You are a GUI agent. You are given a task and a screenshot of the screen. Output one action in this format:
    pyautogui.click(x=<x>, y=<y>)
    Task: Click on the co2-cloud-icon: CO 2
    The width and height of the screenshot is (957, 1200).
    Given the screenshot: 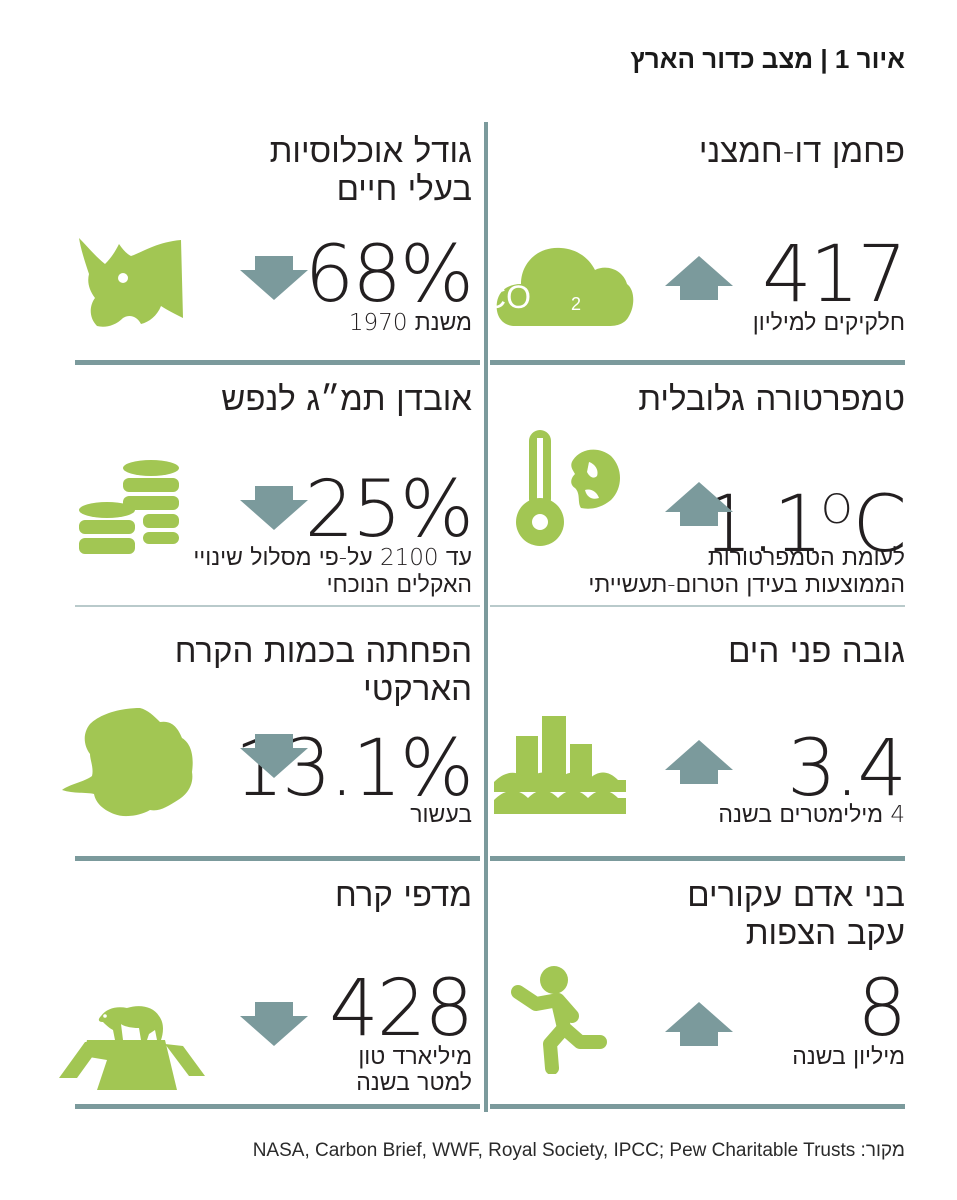 What is the action you would take?
    pyautogui.click(x=564, y=286)
    